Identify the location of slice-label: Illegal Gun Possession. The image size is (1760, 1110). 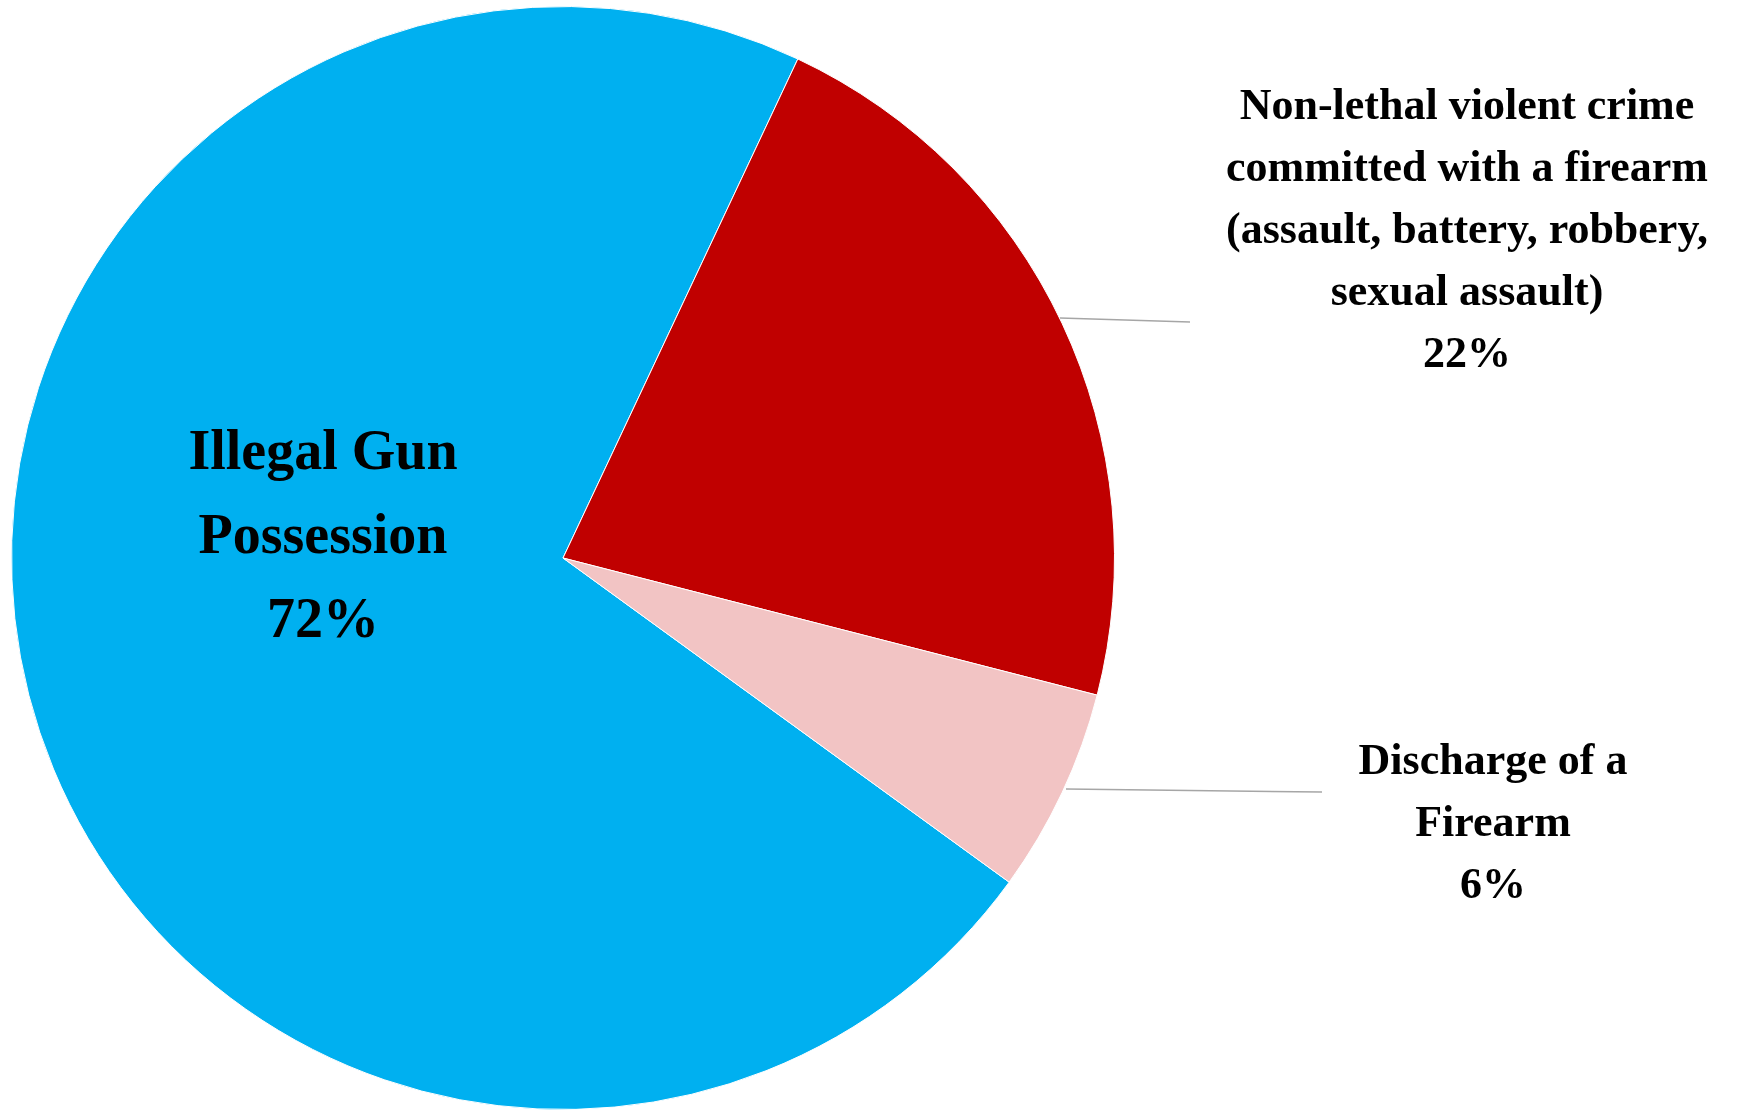
(323, 492).